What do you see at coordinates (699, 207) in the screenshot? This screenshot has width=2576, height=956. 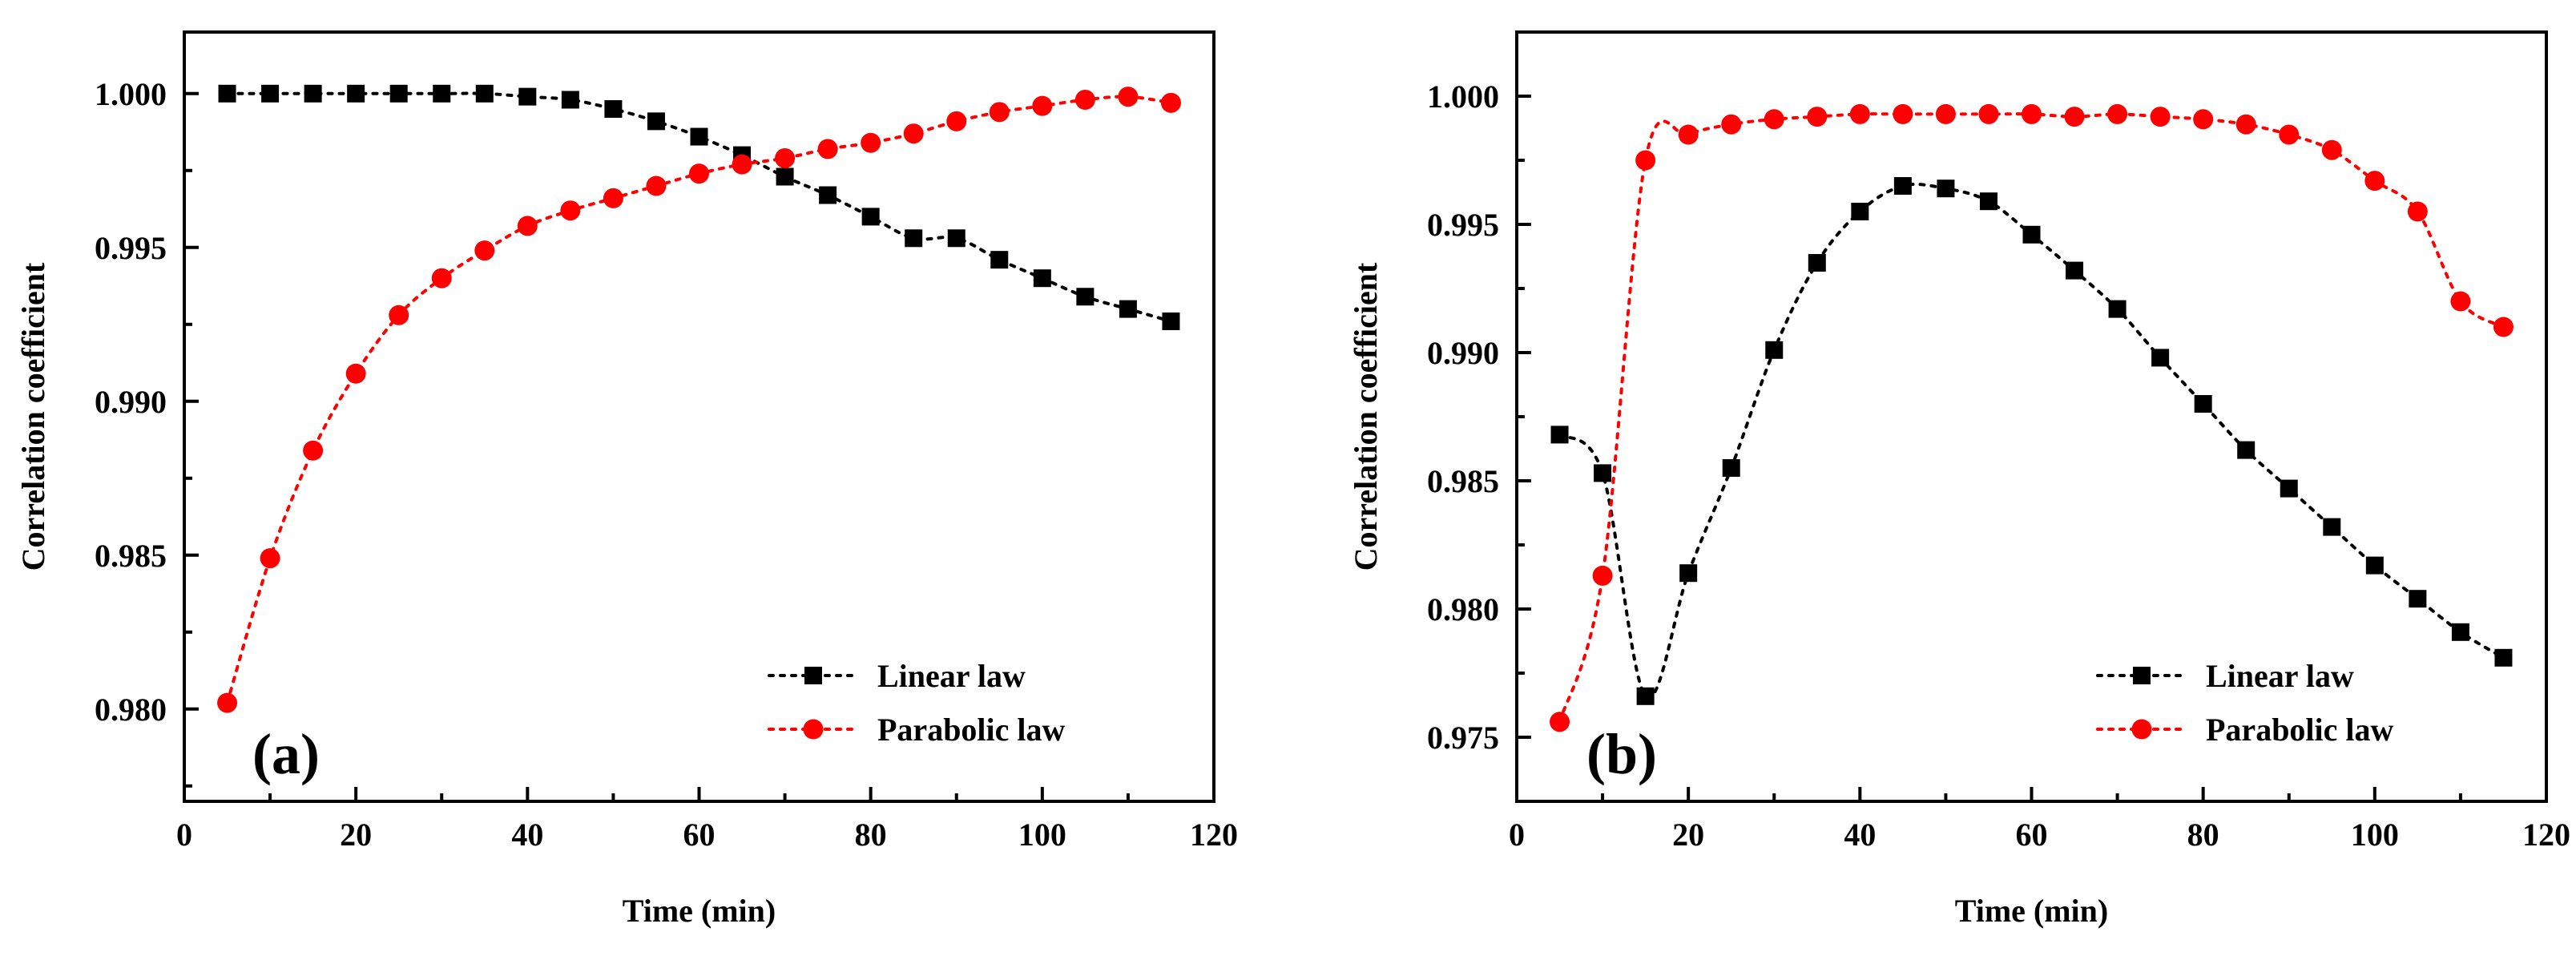 I see `series-line-linear` at bounding box center [699, 207].